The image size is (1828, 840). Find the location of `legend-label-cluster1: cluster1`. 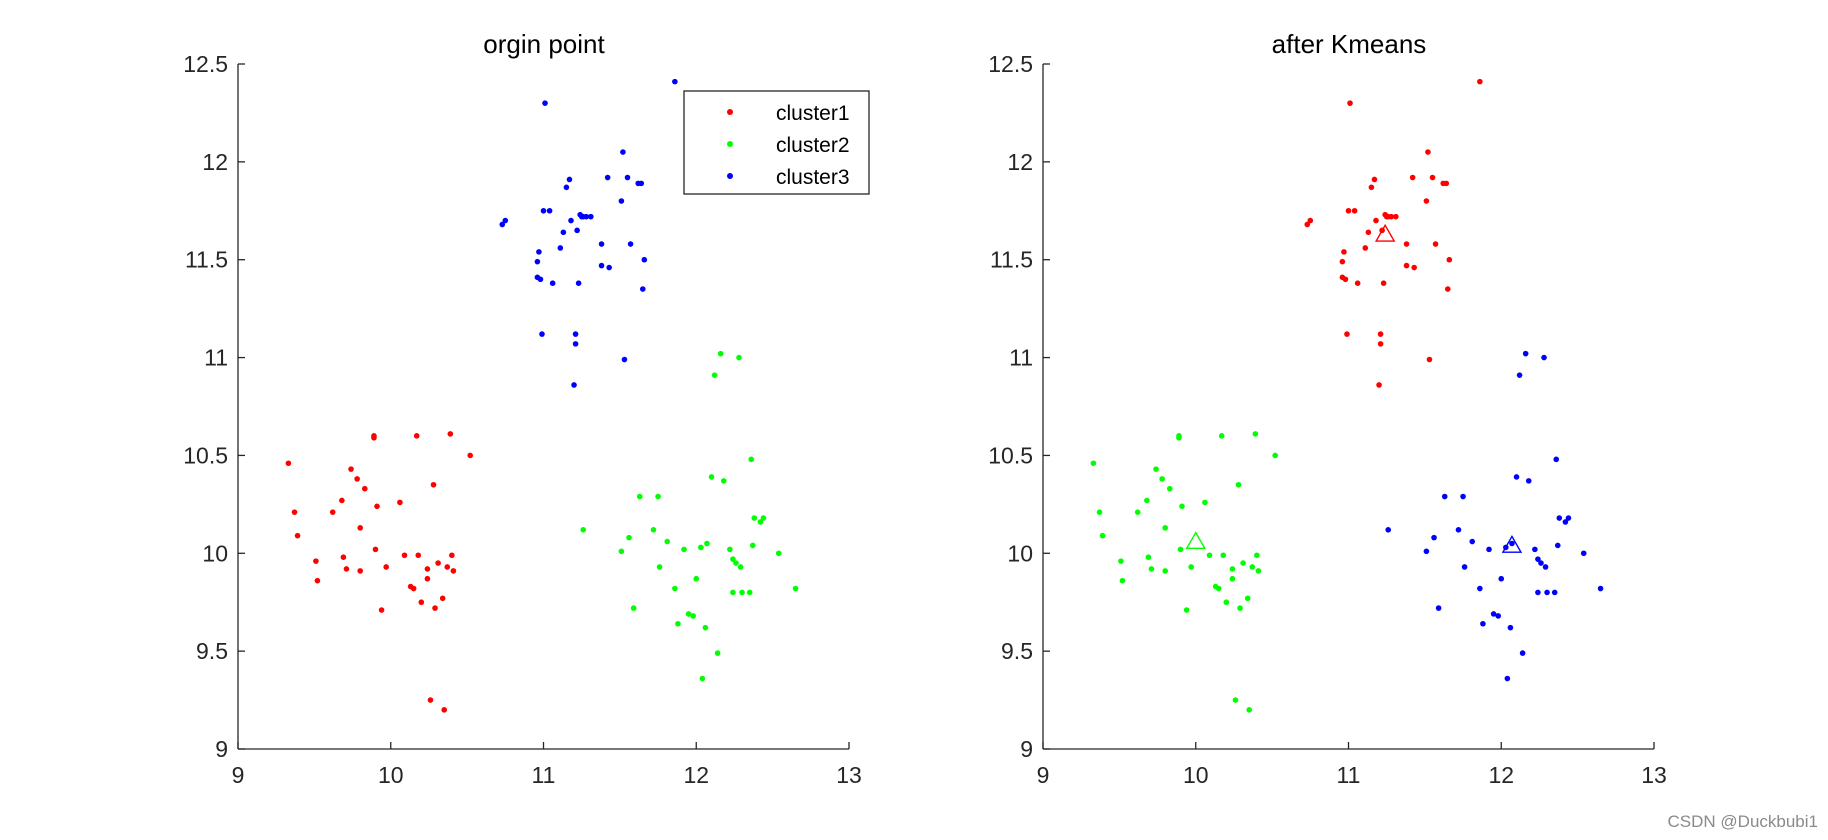

legend-label-cluster1: cluster1 is located at coordinates (813, 113).